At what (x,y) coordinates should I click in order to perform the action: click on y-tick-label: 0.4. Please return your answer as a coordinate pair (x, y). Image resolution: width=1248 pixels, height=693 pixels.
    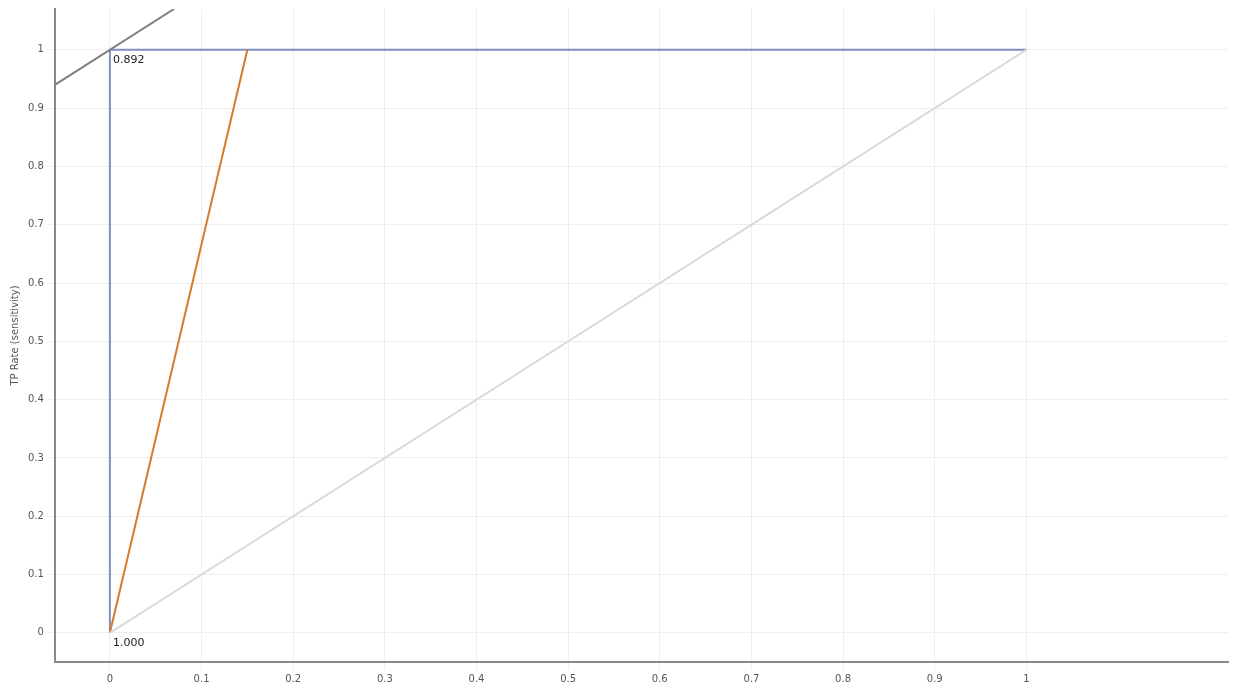
    Looking at the image, I should click on (36, 399).